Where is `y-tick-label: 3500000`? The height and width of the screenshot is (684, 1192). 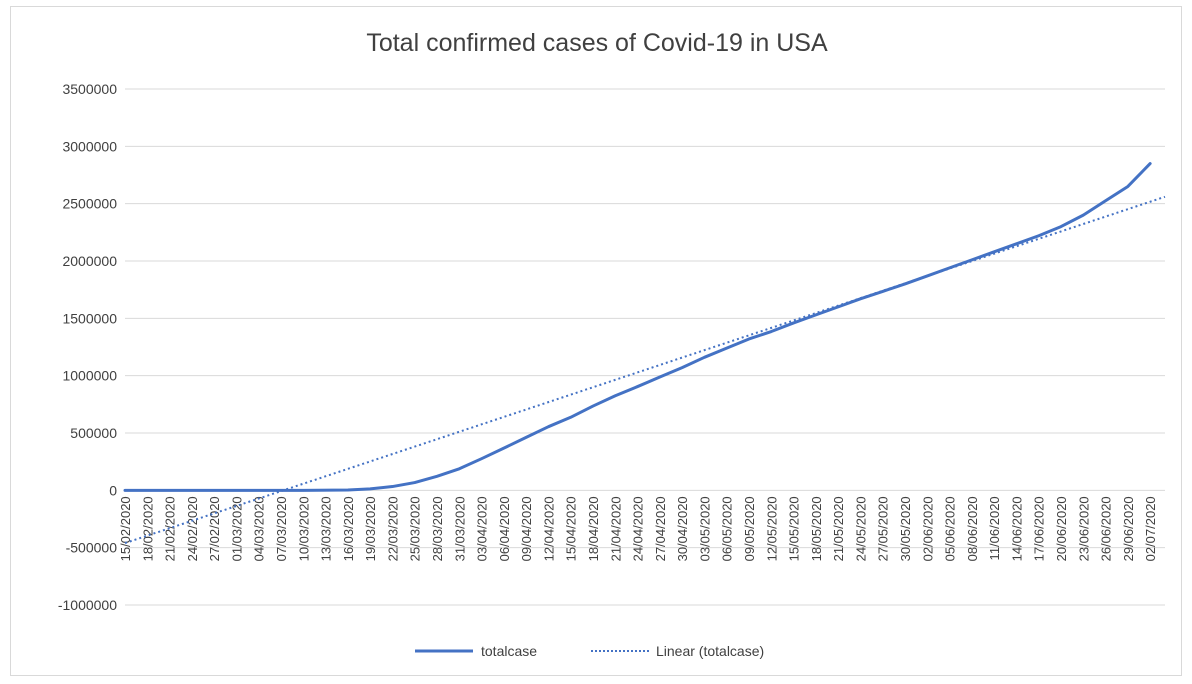 y-tick-label: 3500000 is located at coordinates (89, 89).